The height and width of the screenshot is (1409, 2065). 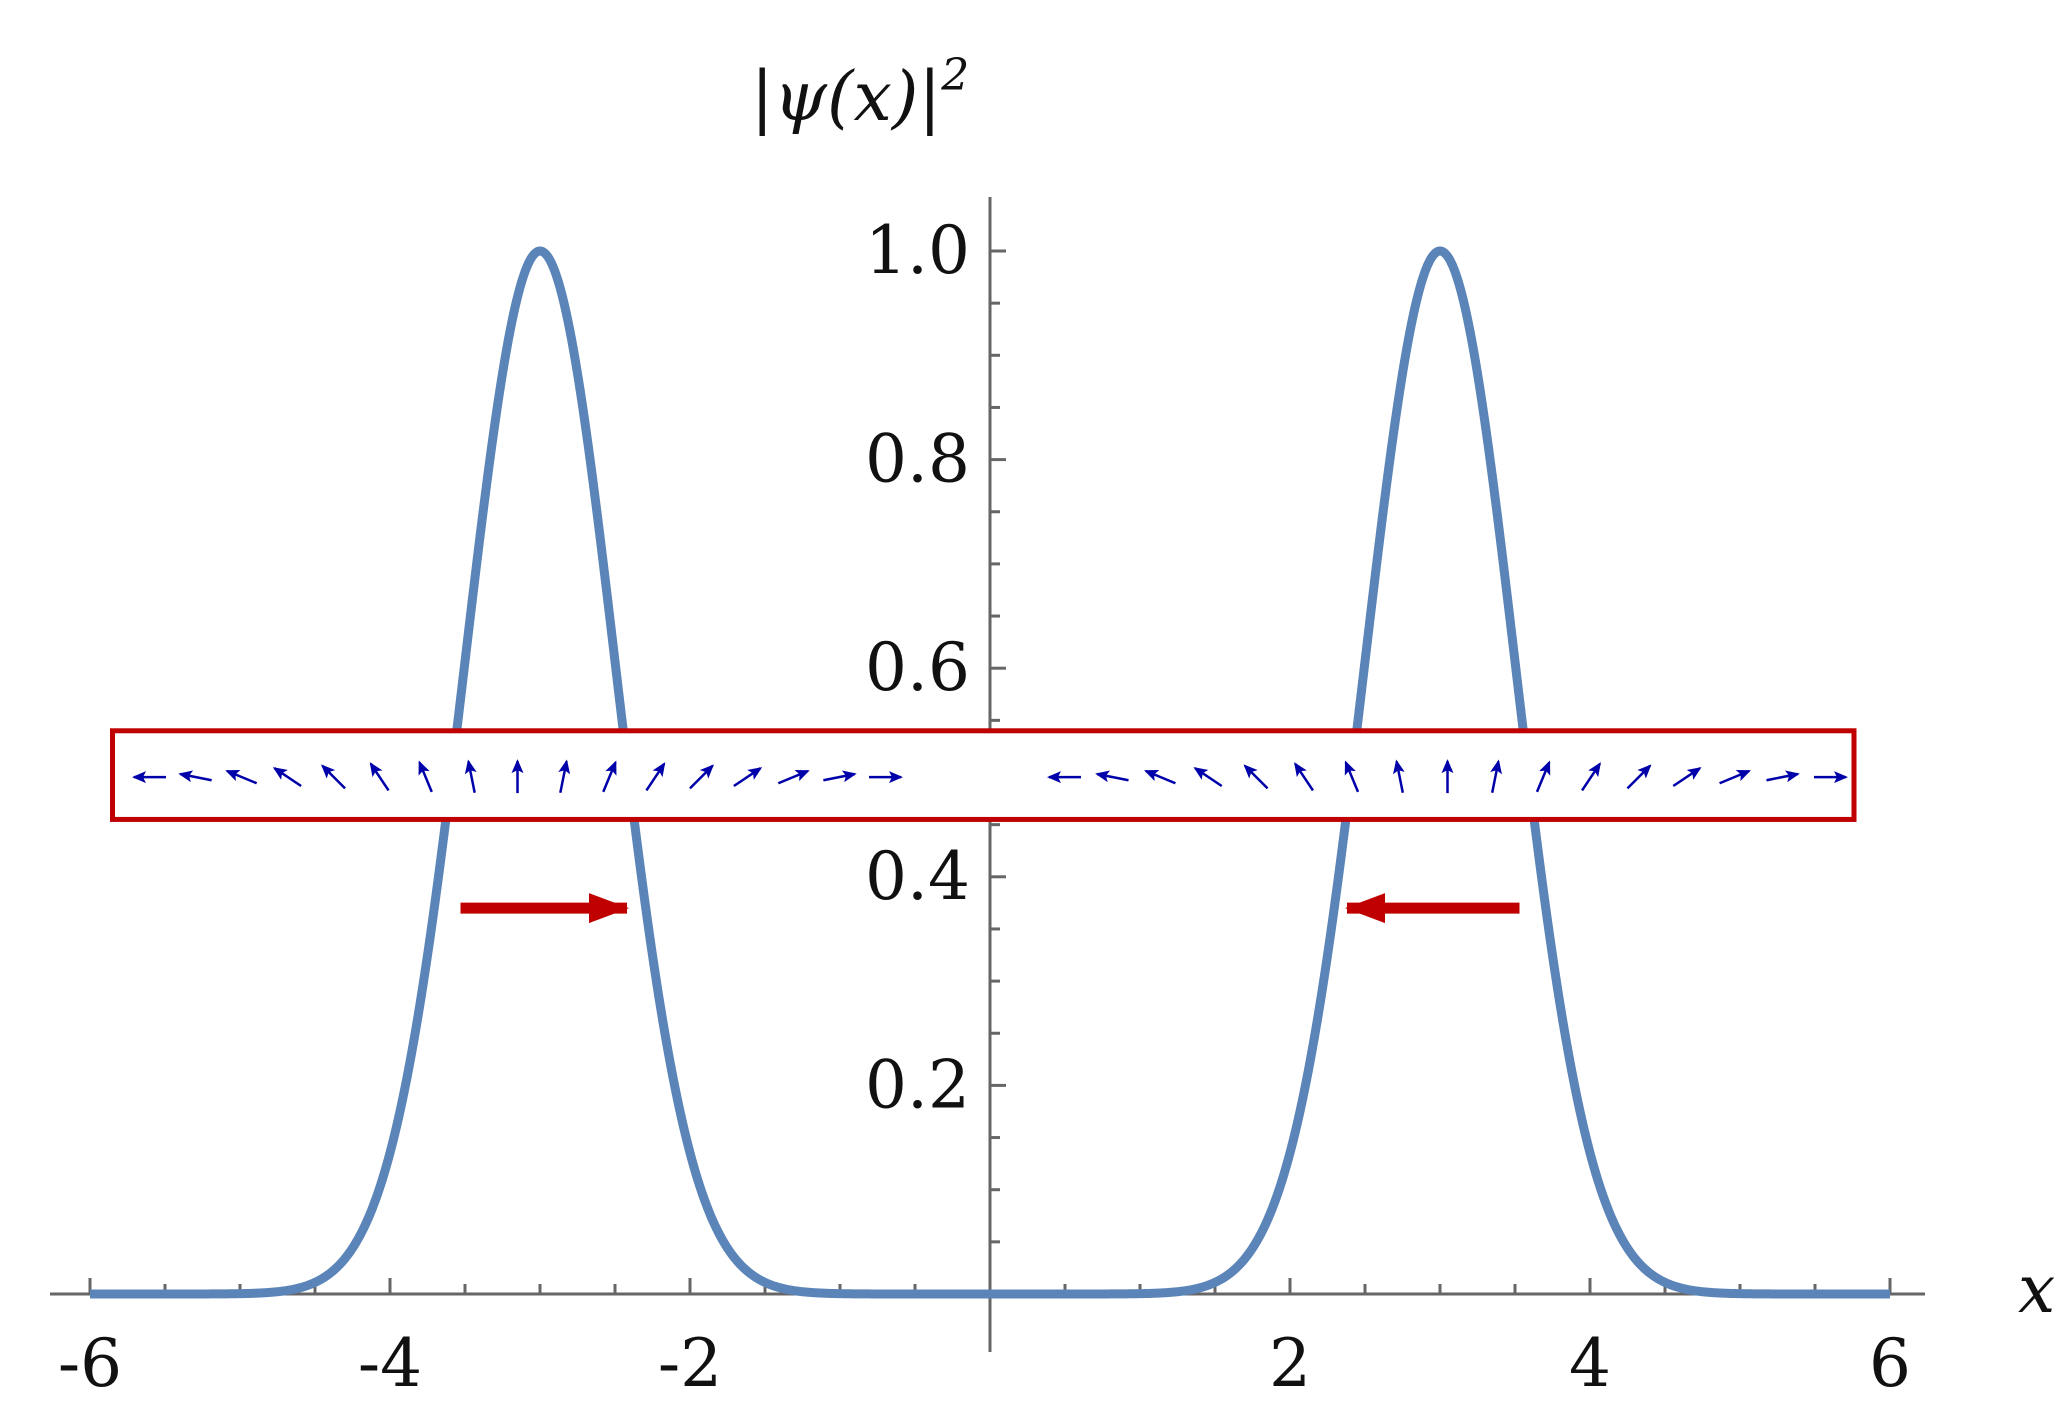 I want to click on spin-texture-box, so click(x=983, y=775).